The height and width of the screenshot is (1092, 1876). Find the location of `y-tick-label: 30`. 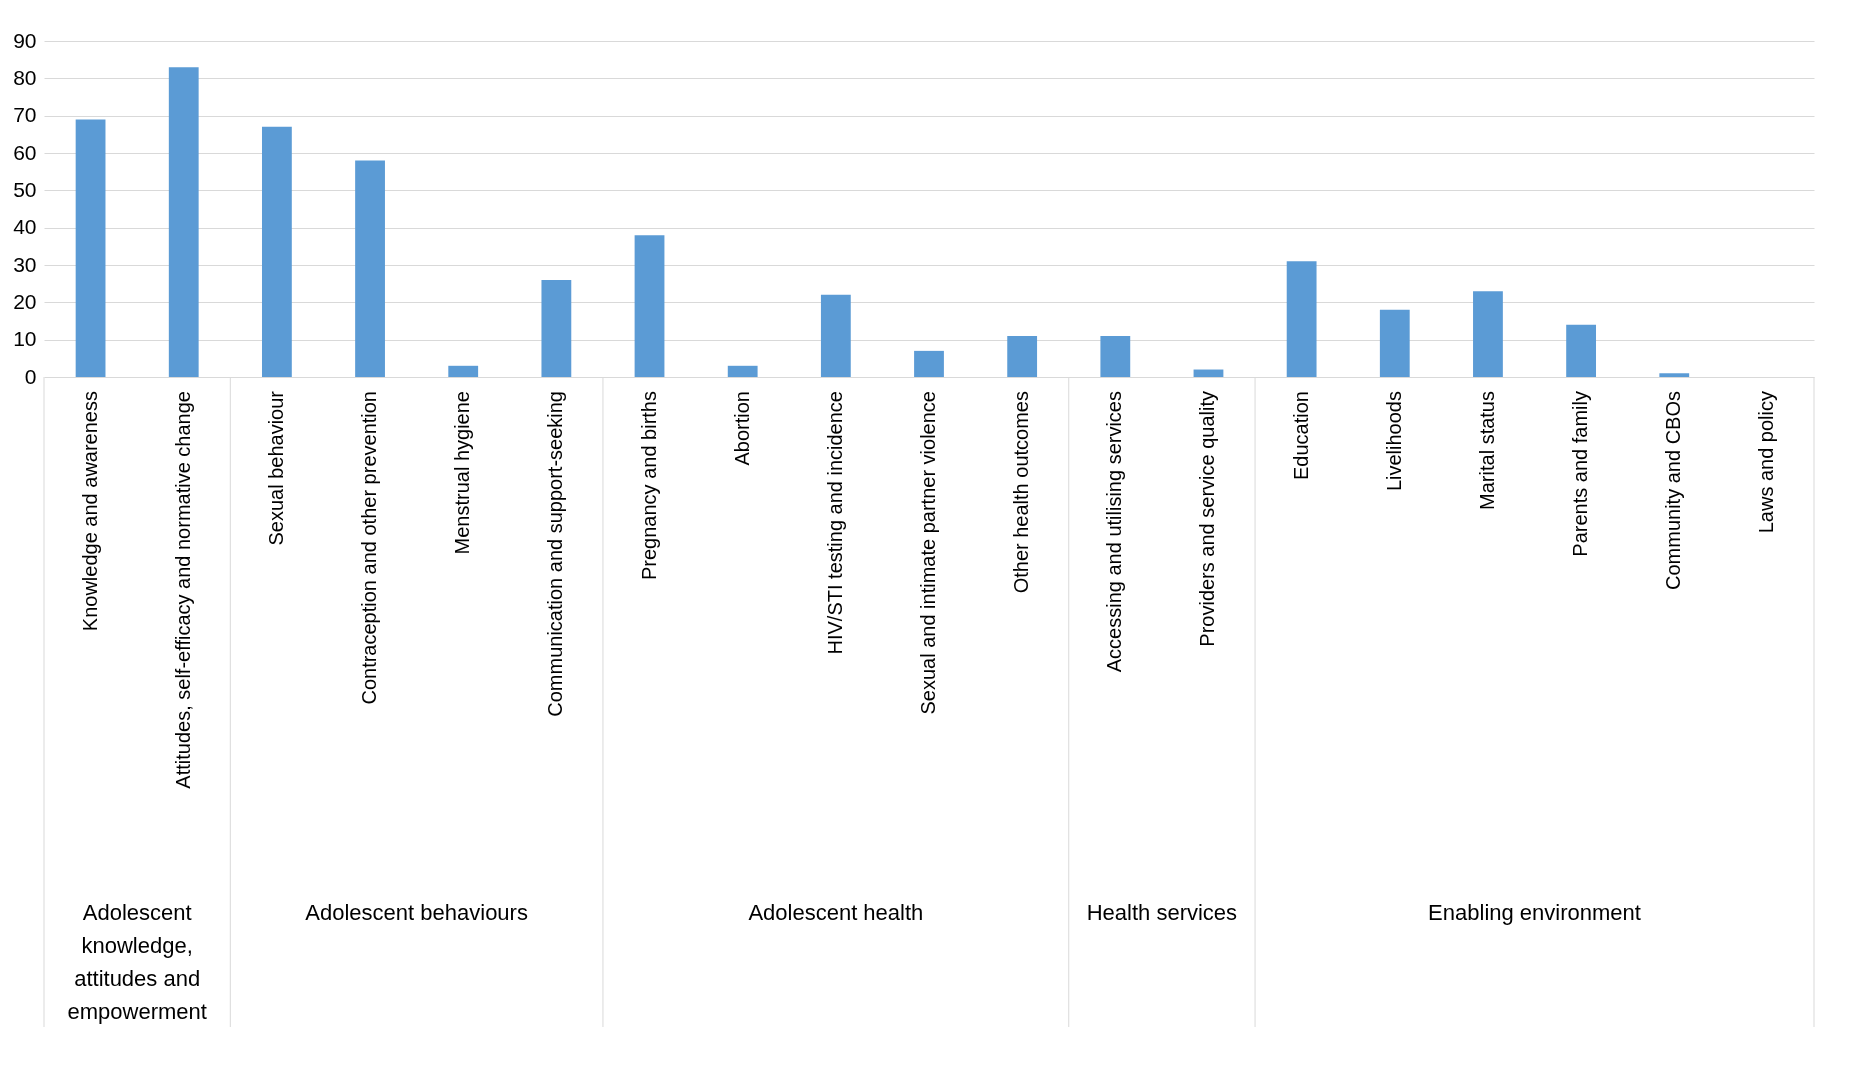

y-tick-label: 30 is located at coordinates (25, 264).